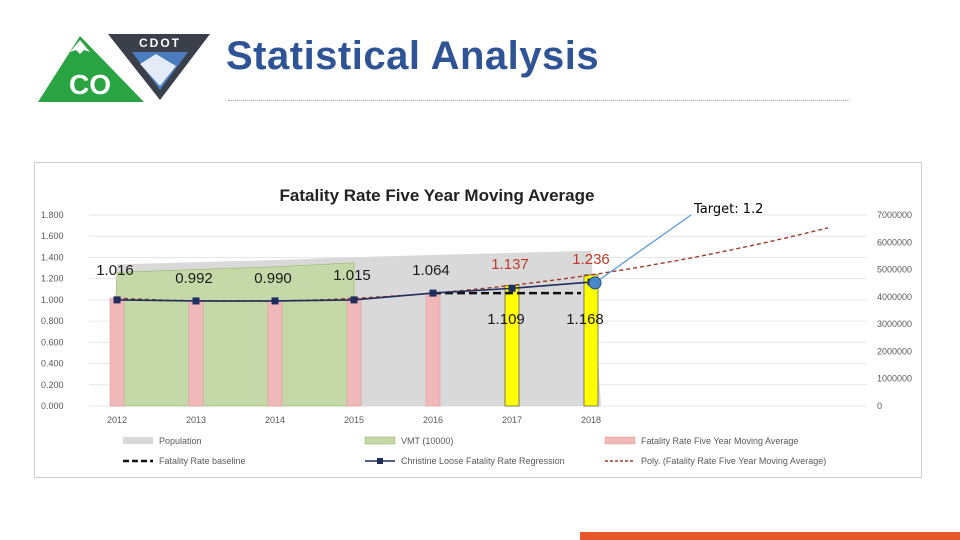  What do you see at coordinates (196, 420) in the screenshot?
I see `x-axis-tick-label: 2013` at bounding box center [196, 420].